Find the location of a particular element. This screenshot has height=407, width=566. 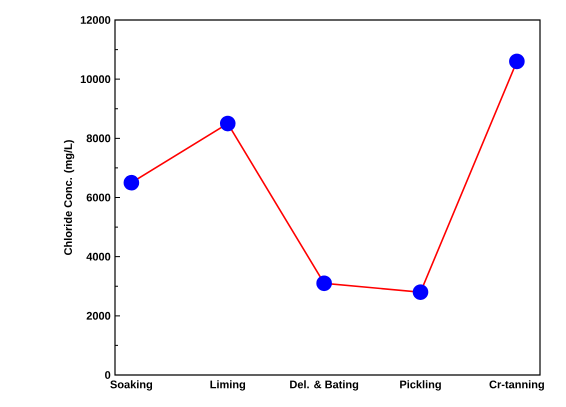

y-axis-title: Chloride Conc. (mg/L) is located at coordinates (69, 197).